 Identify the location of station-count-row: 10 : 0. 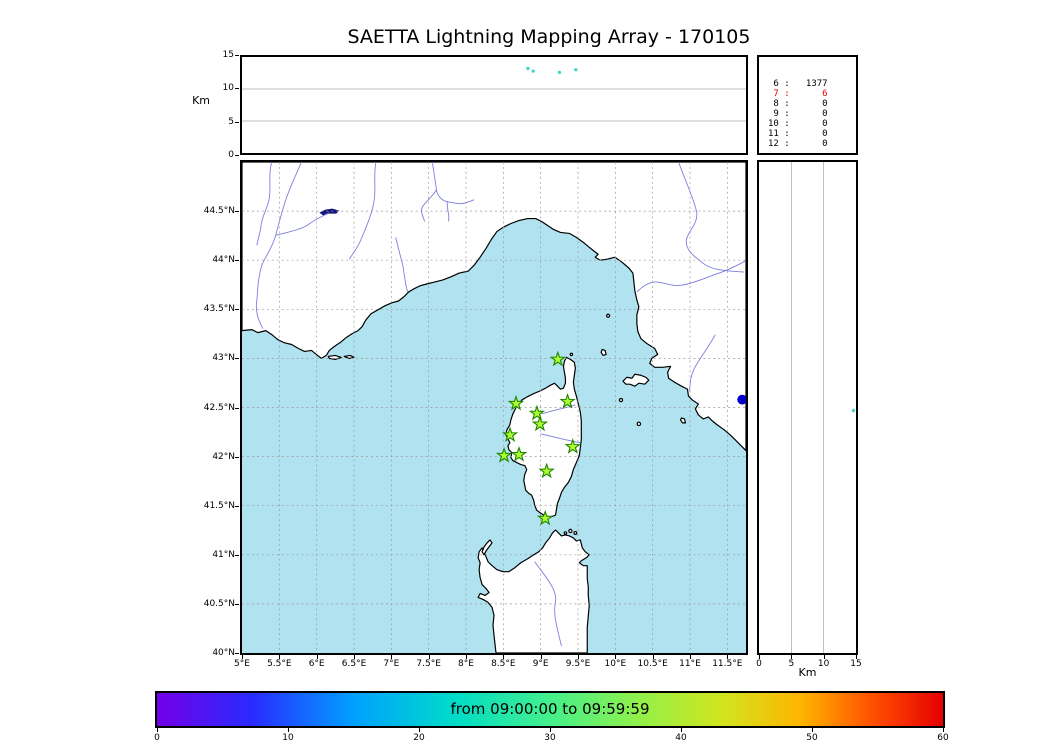
(798, 124).